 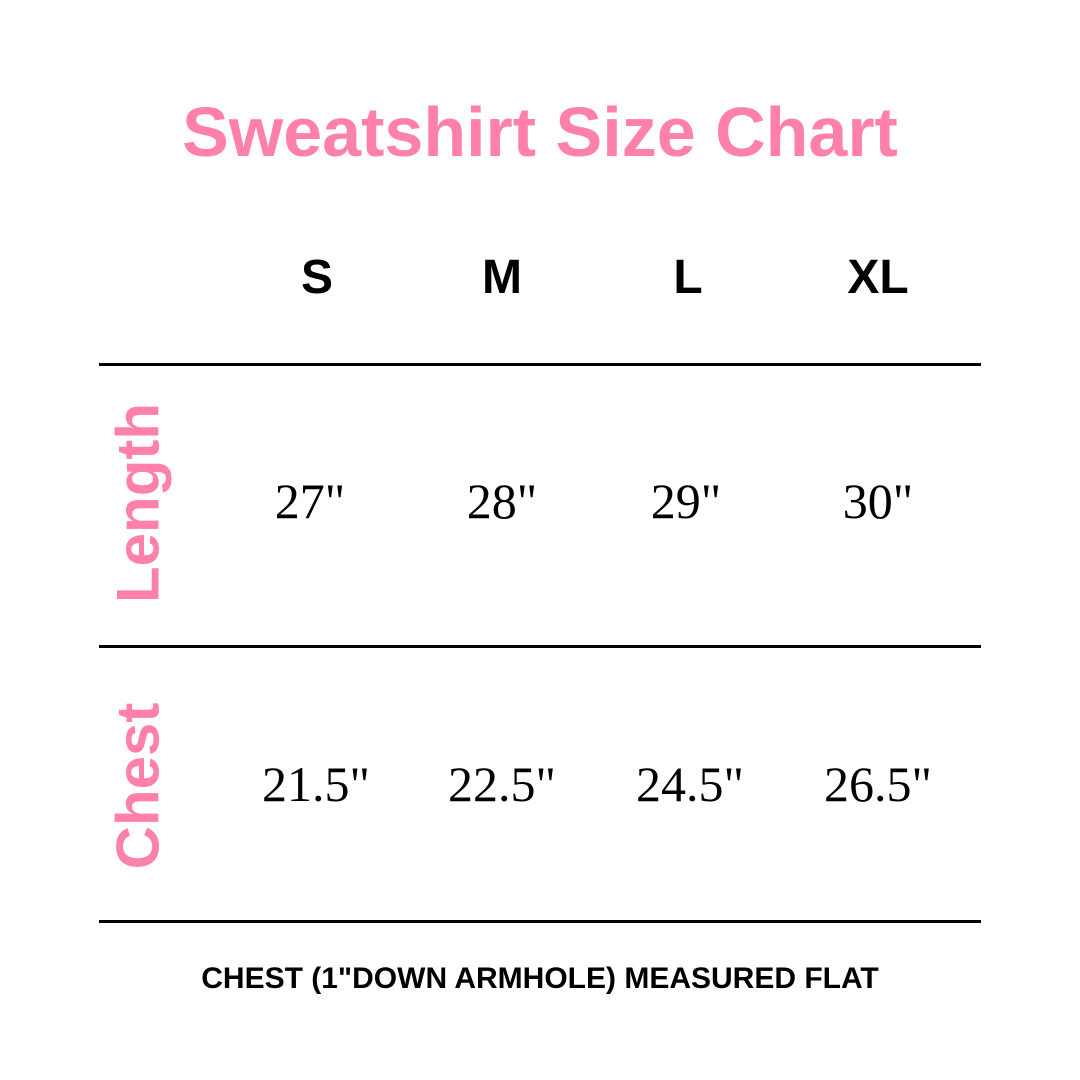 What do you see at coordinates (688, 277) in the screenshot?
I see `size-header-l: L` at bounding box center [688, 277].